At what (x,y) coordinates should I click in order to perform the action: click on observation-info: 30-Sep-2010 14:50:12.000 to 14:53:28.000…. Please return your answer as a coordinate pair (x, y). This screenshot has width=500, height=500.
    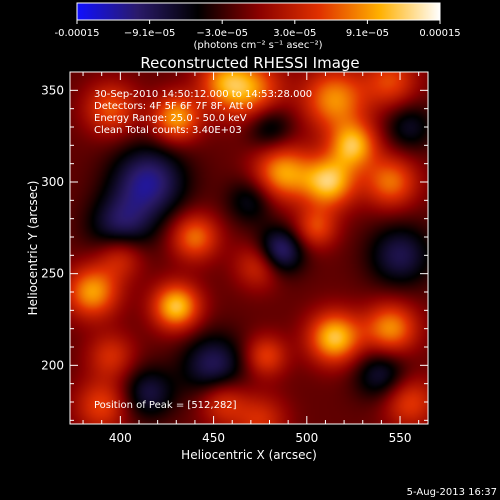
    Looking at the image, I should click on (203, 112).